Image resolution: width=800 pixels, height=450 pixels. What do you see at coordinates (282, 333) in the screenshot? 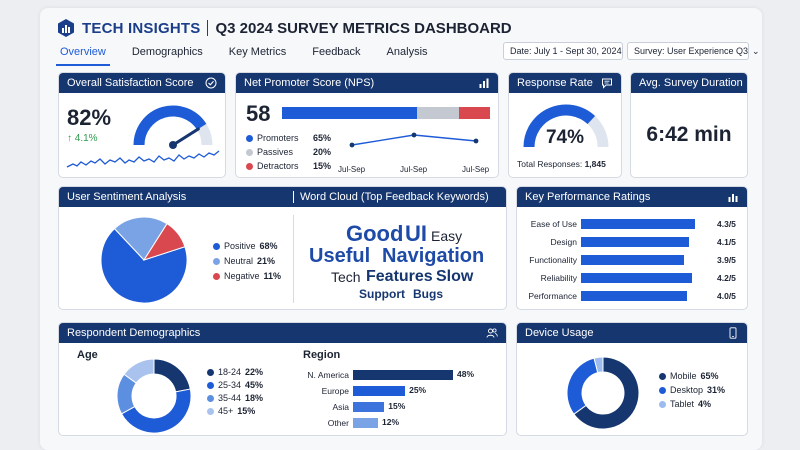
I see `demographics-card-header: Respondent Demographics` at bounding box center [282, 333].